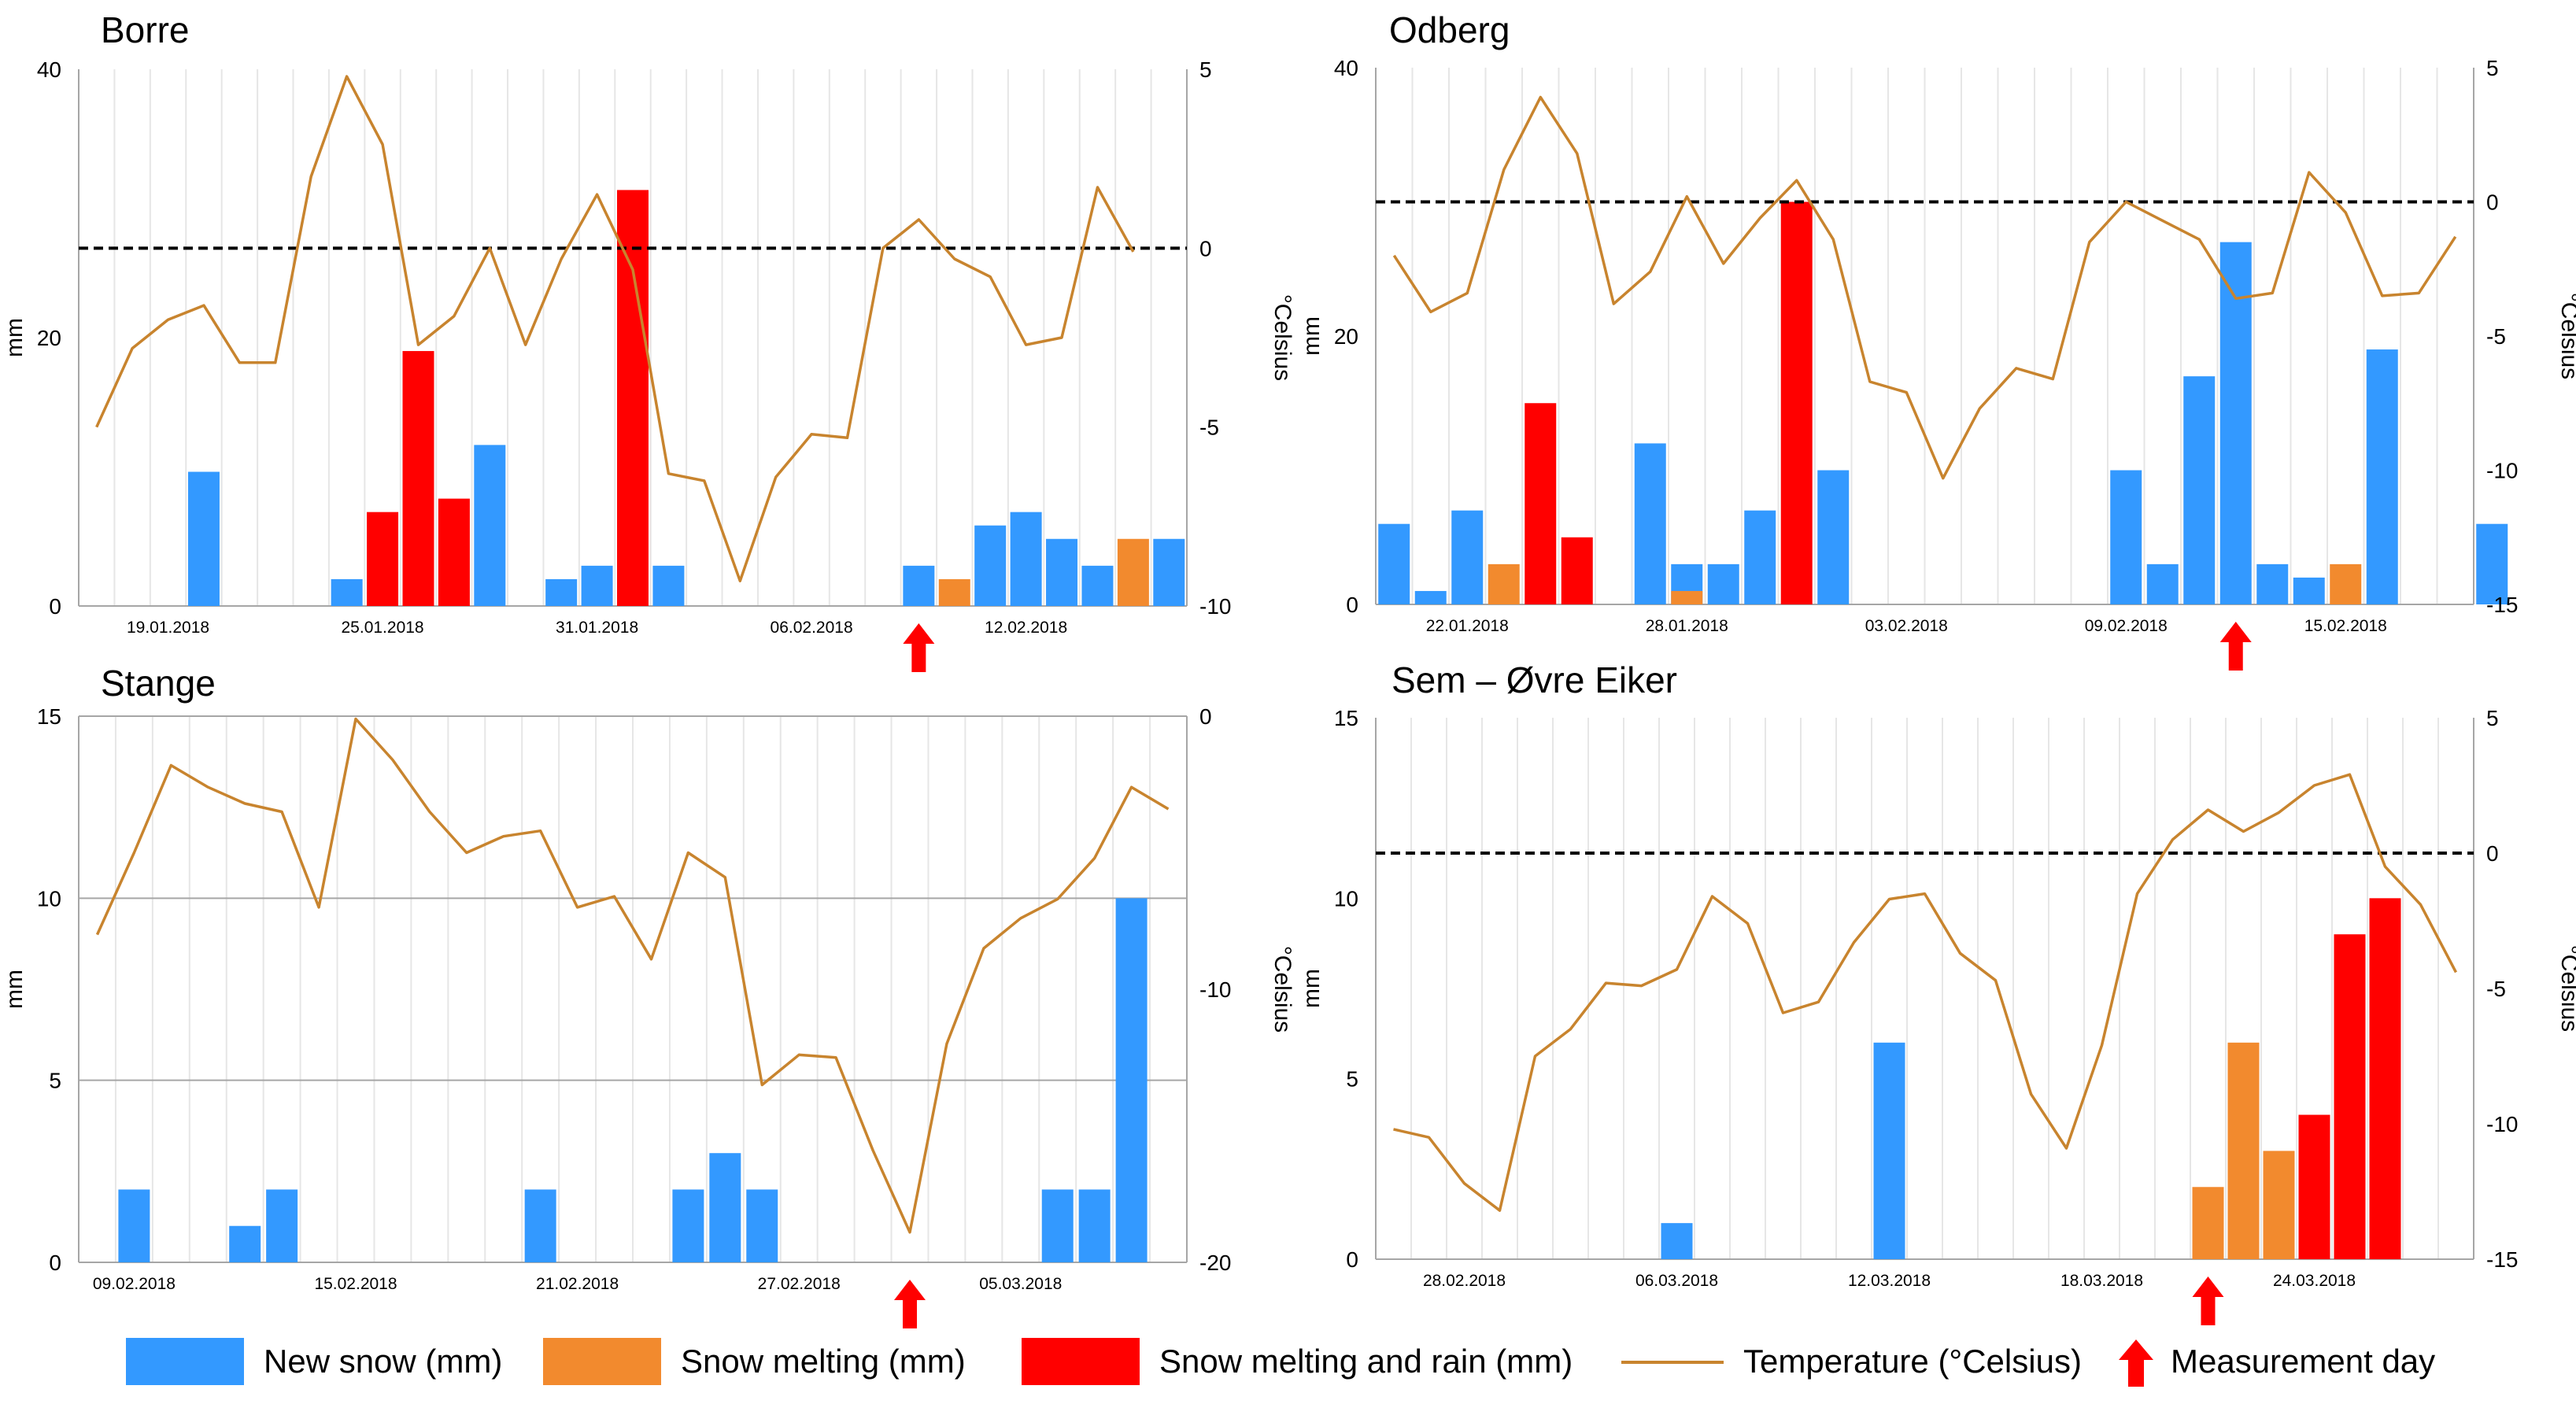  What do you see at coordinates (823, 1362) in the screenshot?
I see `legend-label-snow-melting: Snow melting (mm)` at bounding box center [823, 1362].